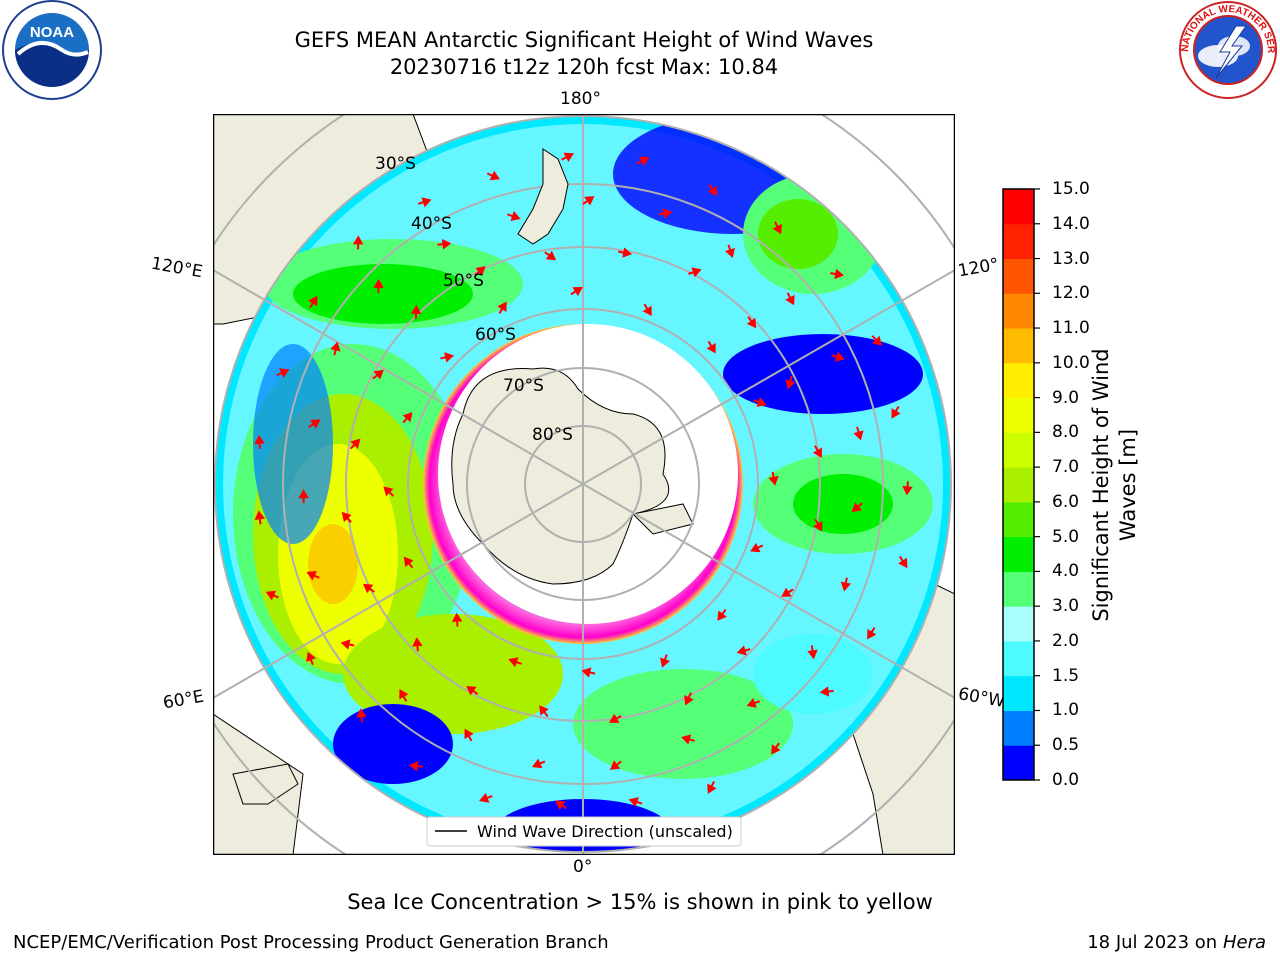 The height and width of the screenshot is (960, 1280). What do you see at coordinates (52, 32) in the screenshot?
I see `noaa-logo-text: NOAA` at bounding box center [52, 32].